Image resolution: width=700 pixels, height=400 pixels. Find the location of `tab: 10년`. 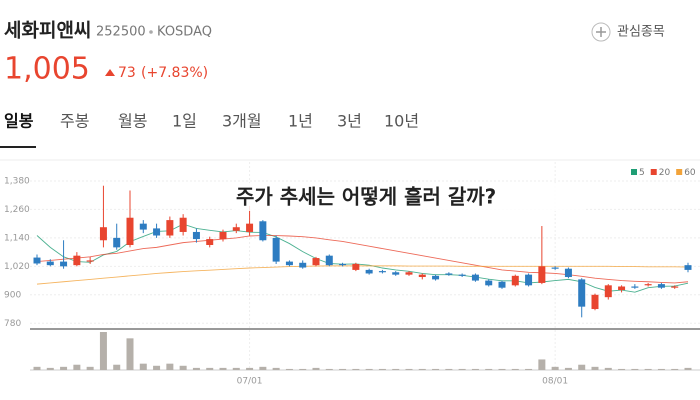

tab: 10년 is located at coordinates (401, 121).